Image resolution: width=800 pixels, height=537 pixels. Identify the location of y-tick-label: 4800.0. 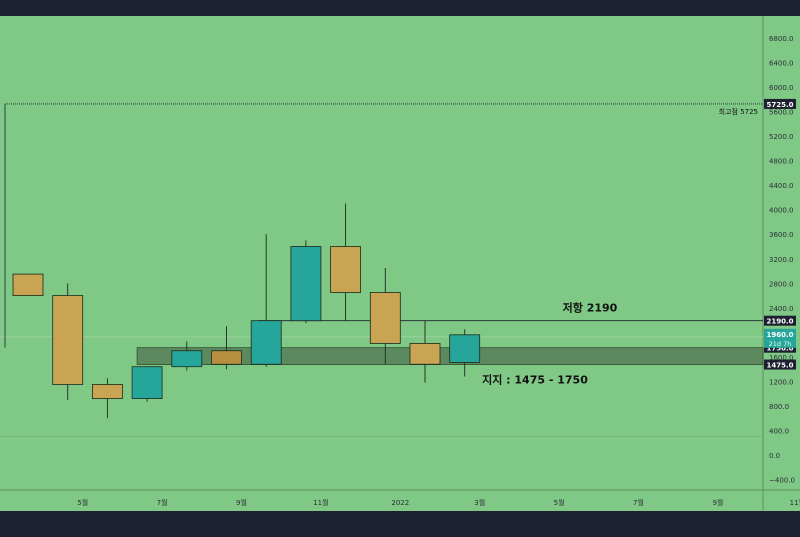
(781, 162).